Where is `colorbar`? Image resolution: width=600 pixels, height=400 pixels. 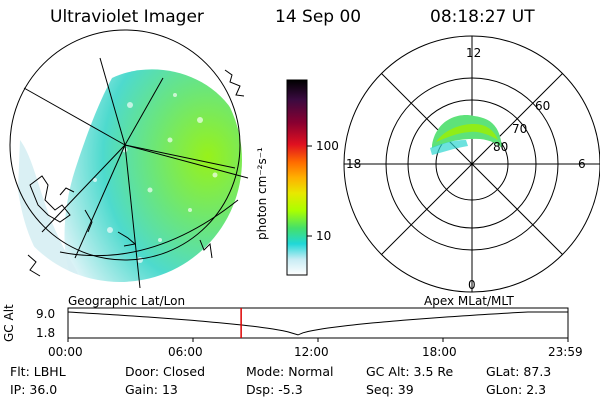
colorbar is located at coordinates (299, 177).